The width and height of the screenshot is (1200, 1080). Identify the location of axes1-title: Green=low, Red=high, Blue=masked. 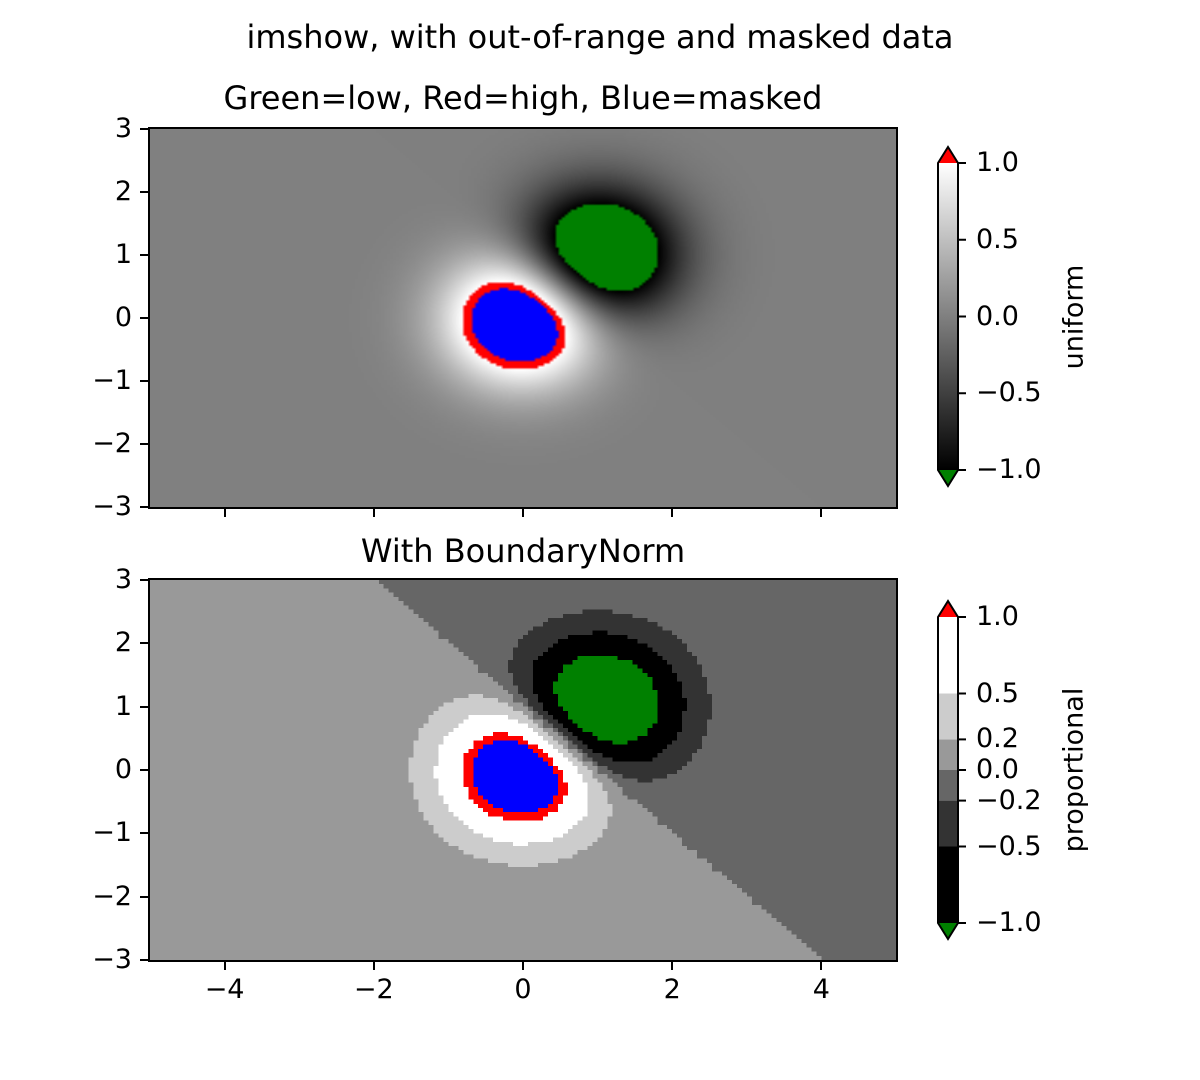
(523, 98).